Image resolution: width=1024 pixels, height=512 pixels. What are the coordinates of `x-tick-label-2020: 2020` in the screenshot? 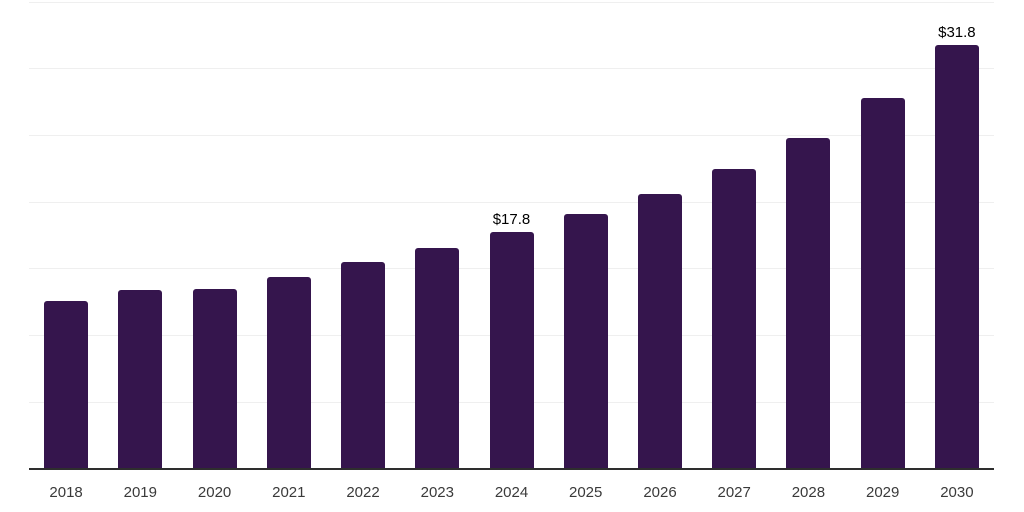 It's located at (214, 492).